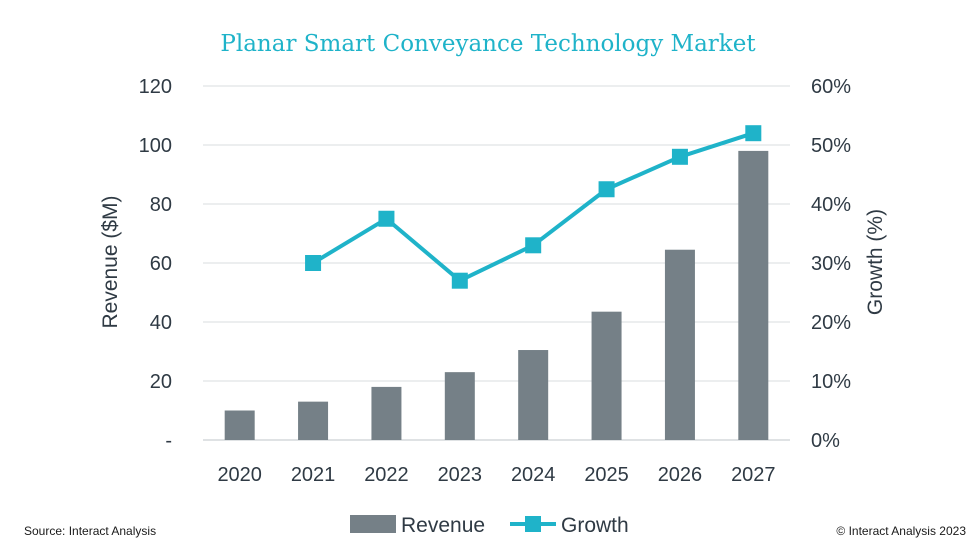 The height and width of the screenshot is (551, 980). What do you see at coordinates (489, 525) in the screenshot?
I see `legend: Revenue Growth` at bounding box center [489, 525].